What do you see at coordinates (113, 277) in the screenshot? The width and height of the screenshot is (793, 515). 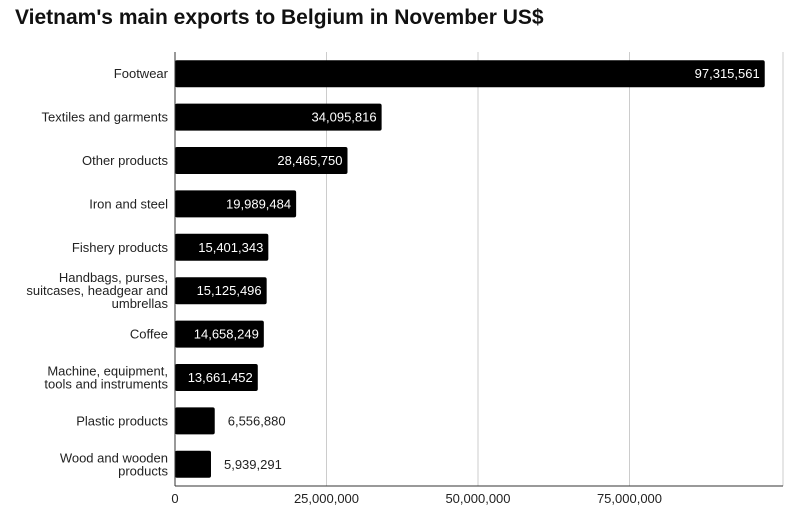 I see `category-label-line: Handbags, purses,` at bounding box center [113, 277].